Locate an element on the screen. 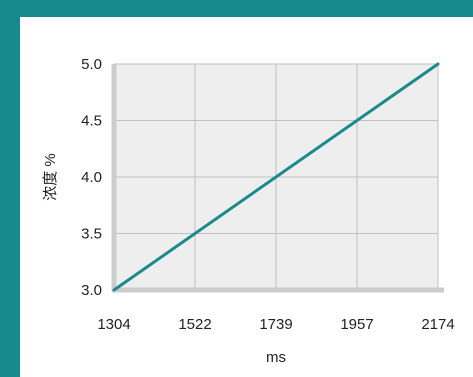  y-tick-label: 5.0 is located at coordinates (91, 64).